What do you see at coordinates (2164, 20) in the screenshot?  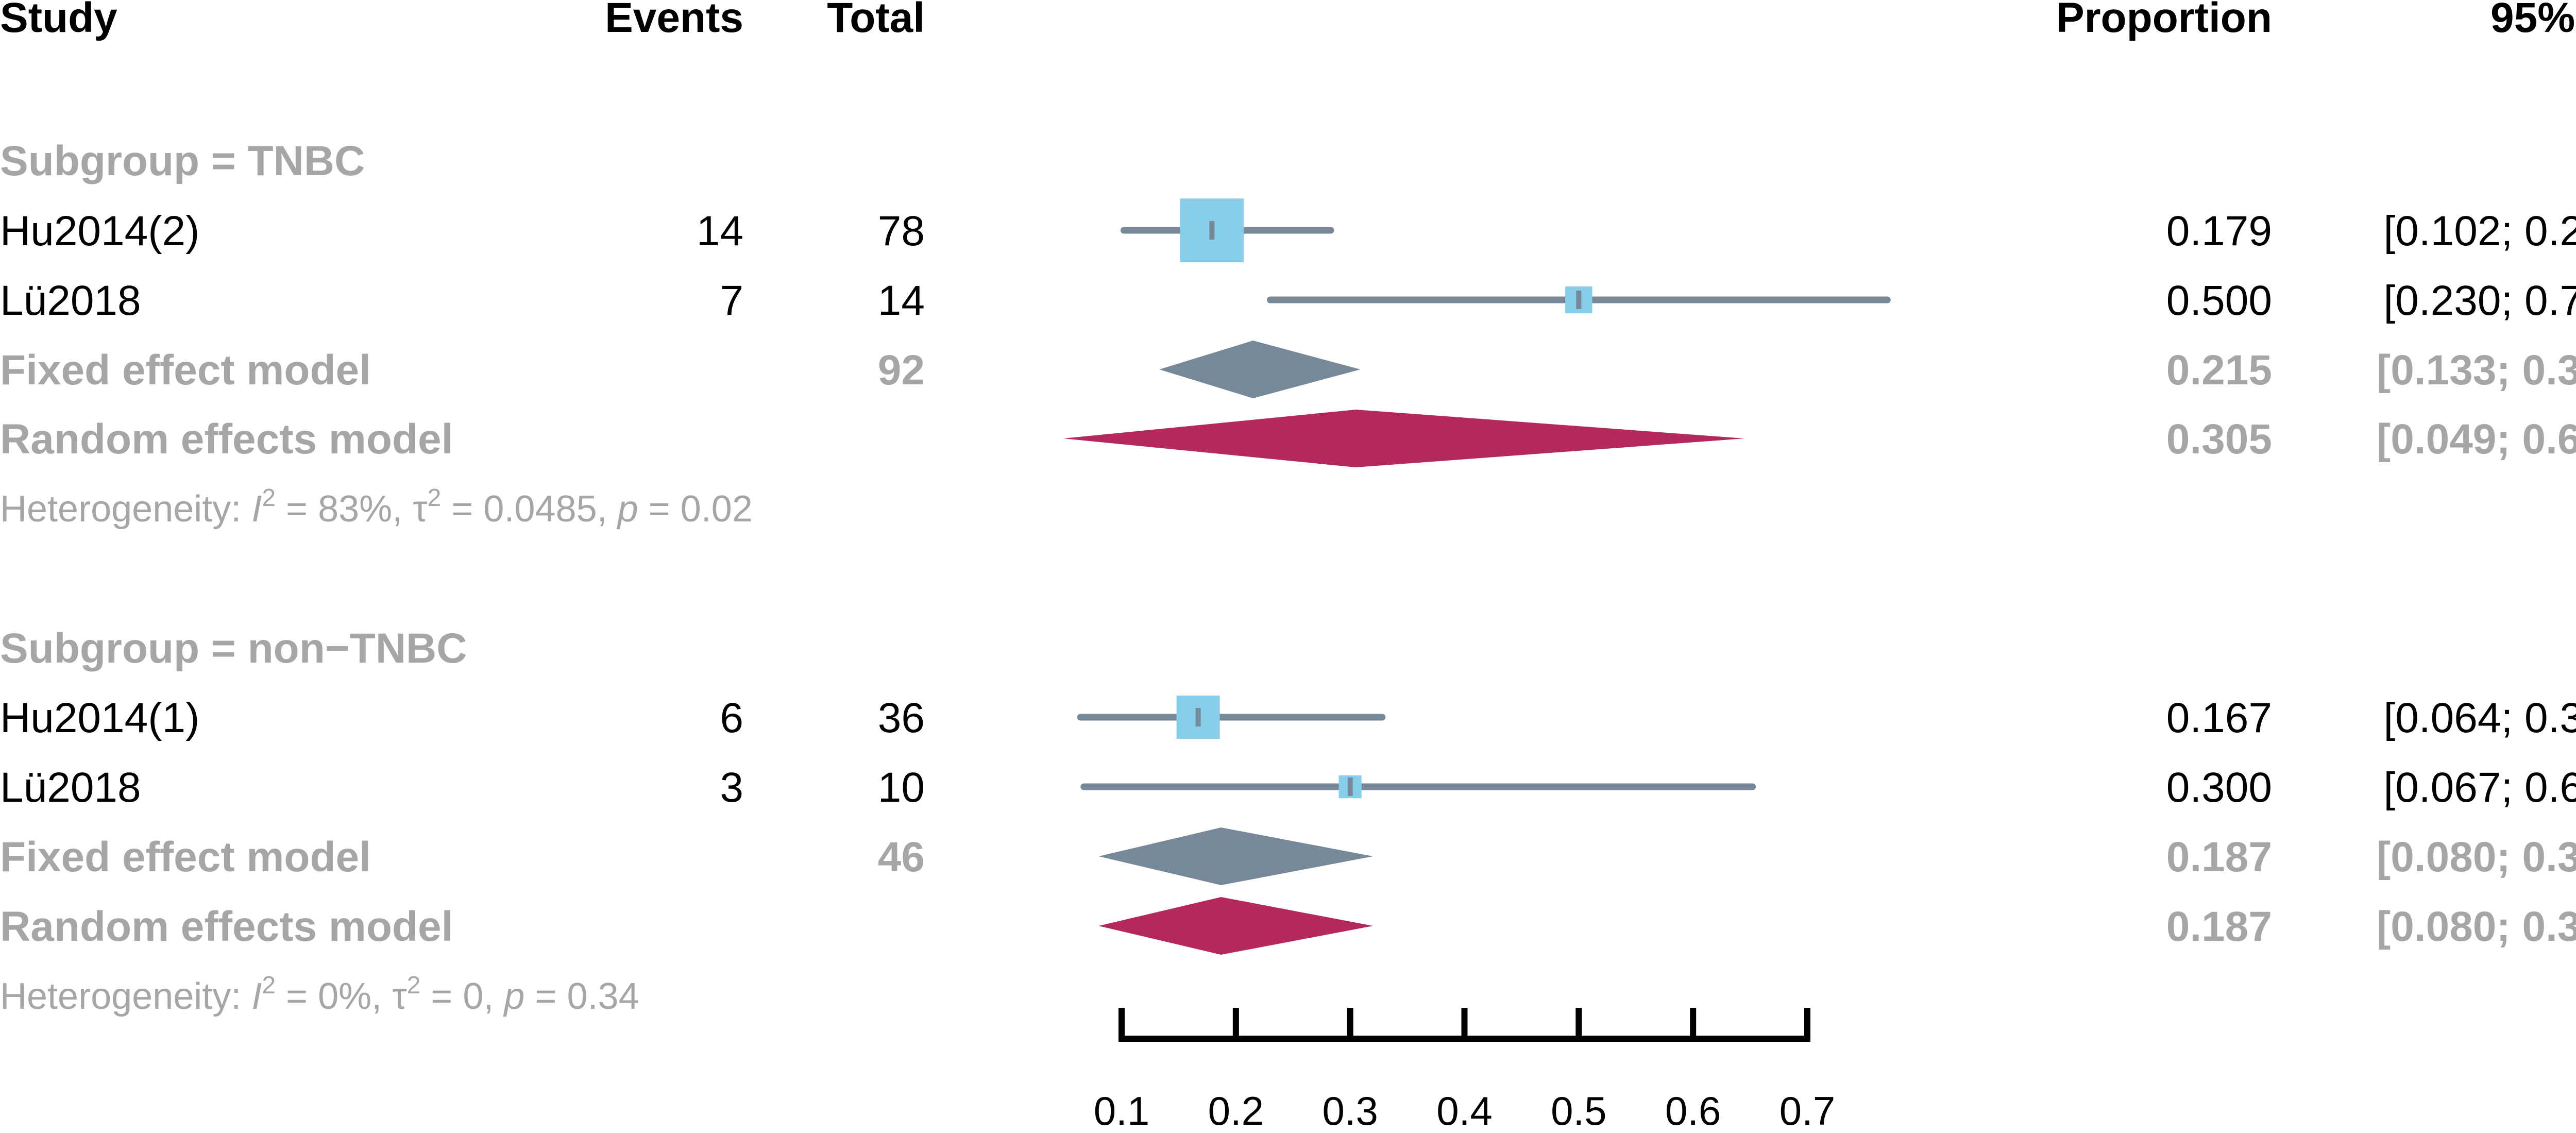 I see `header-proportion: Proportion` at bounding box center [2164, 20].